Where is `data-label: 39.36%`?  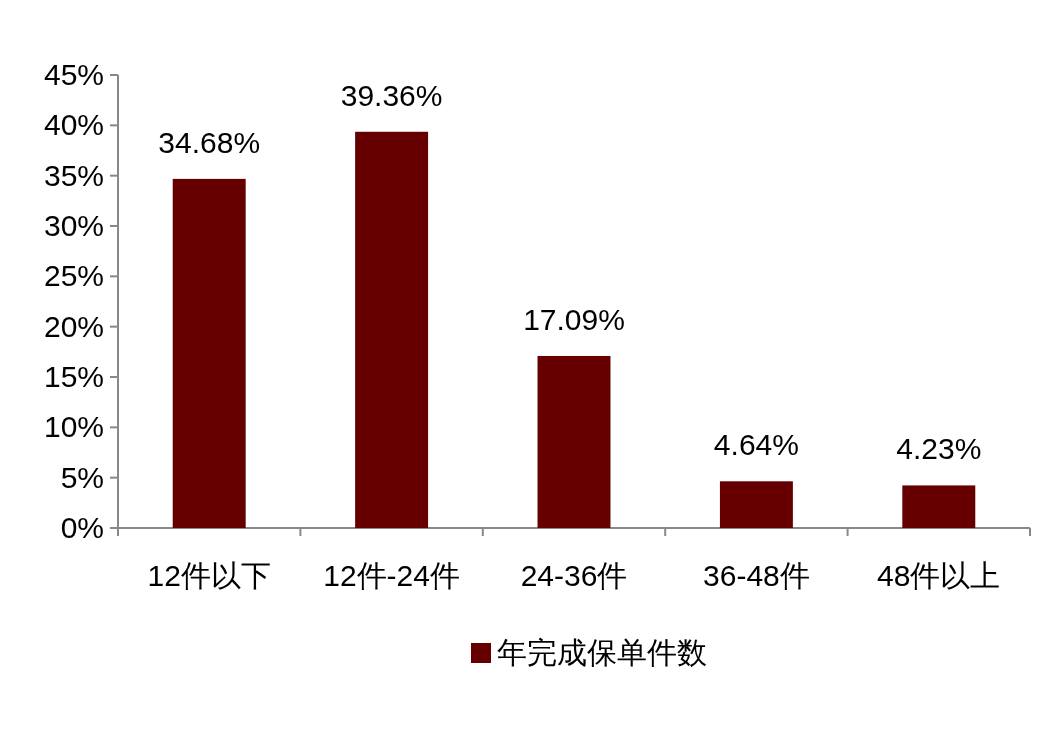 data-label: 39.36% is located at coordinates (391, 95).